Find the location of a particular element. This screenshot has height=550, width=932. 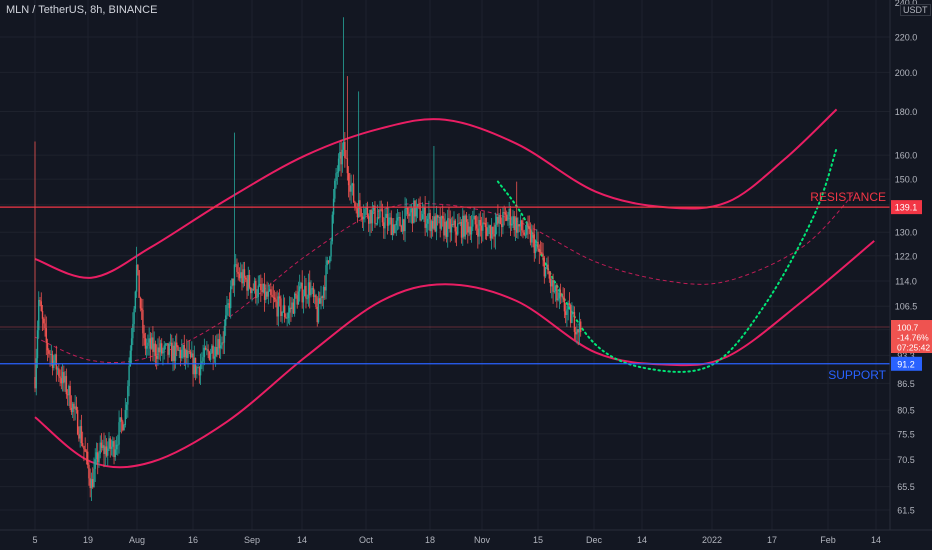

x-tick-label: Aug is located at coordinates (137, 540).